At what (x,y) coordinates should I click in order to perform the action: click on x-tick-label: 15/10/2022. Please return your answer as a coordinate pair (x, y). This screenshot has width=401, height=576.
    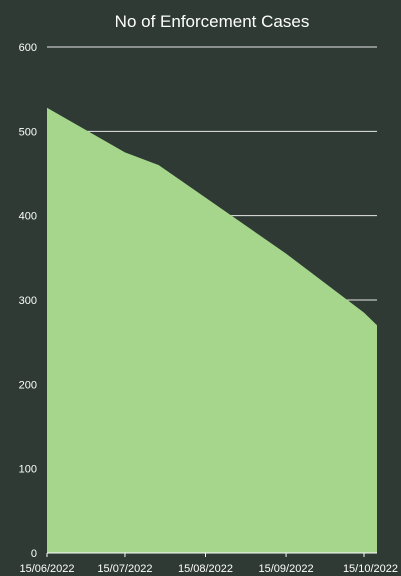
    Looking at the image, I should click on (370, 569).